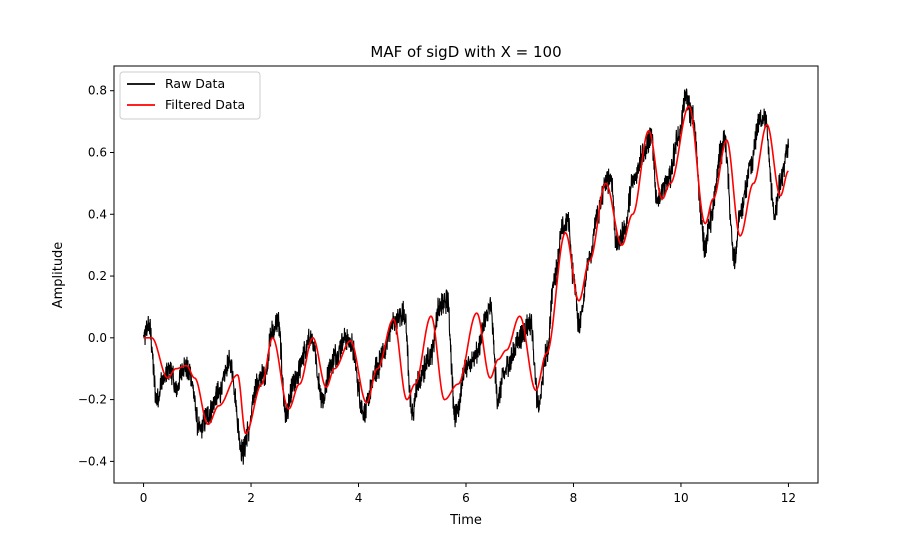 The height and width of the screenshot is (544, 908). I want to click on x-axis-label: Time, so click(465, 520).